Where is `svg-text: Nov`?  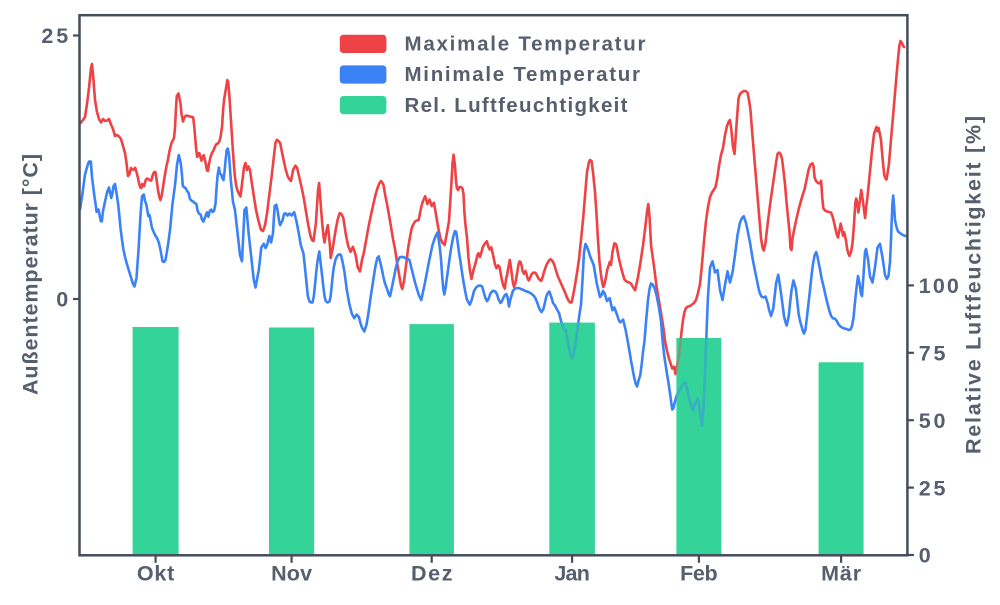 svg-text: Nov is located at coordinates (291, 574).